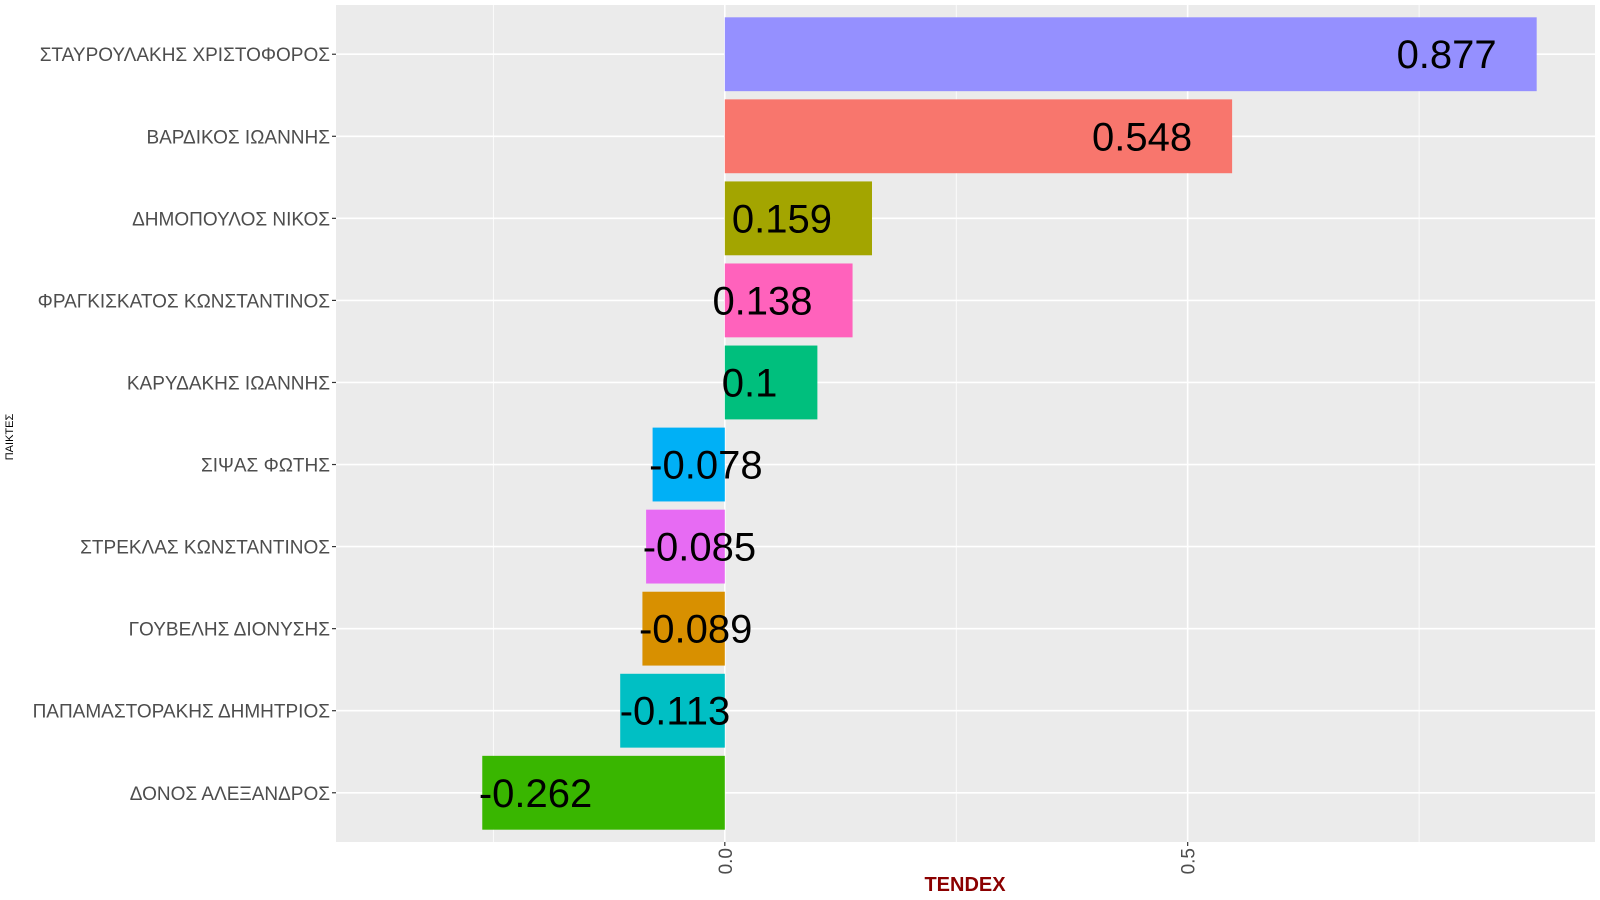 This screenshot has width=1600, height=900. What do you see at coordinates (184, 301) in the screenshot?
I see `category-label: ΦΡΑΓΚΙΣΚΑΤΟΣ ΚΩΝΣΤΑΝΤΙΝΟΣ` at bounding box center [184, 301].